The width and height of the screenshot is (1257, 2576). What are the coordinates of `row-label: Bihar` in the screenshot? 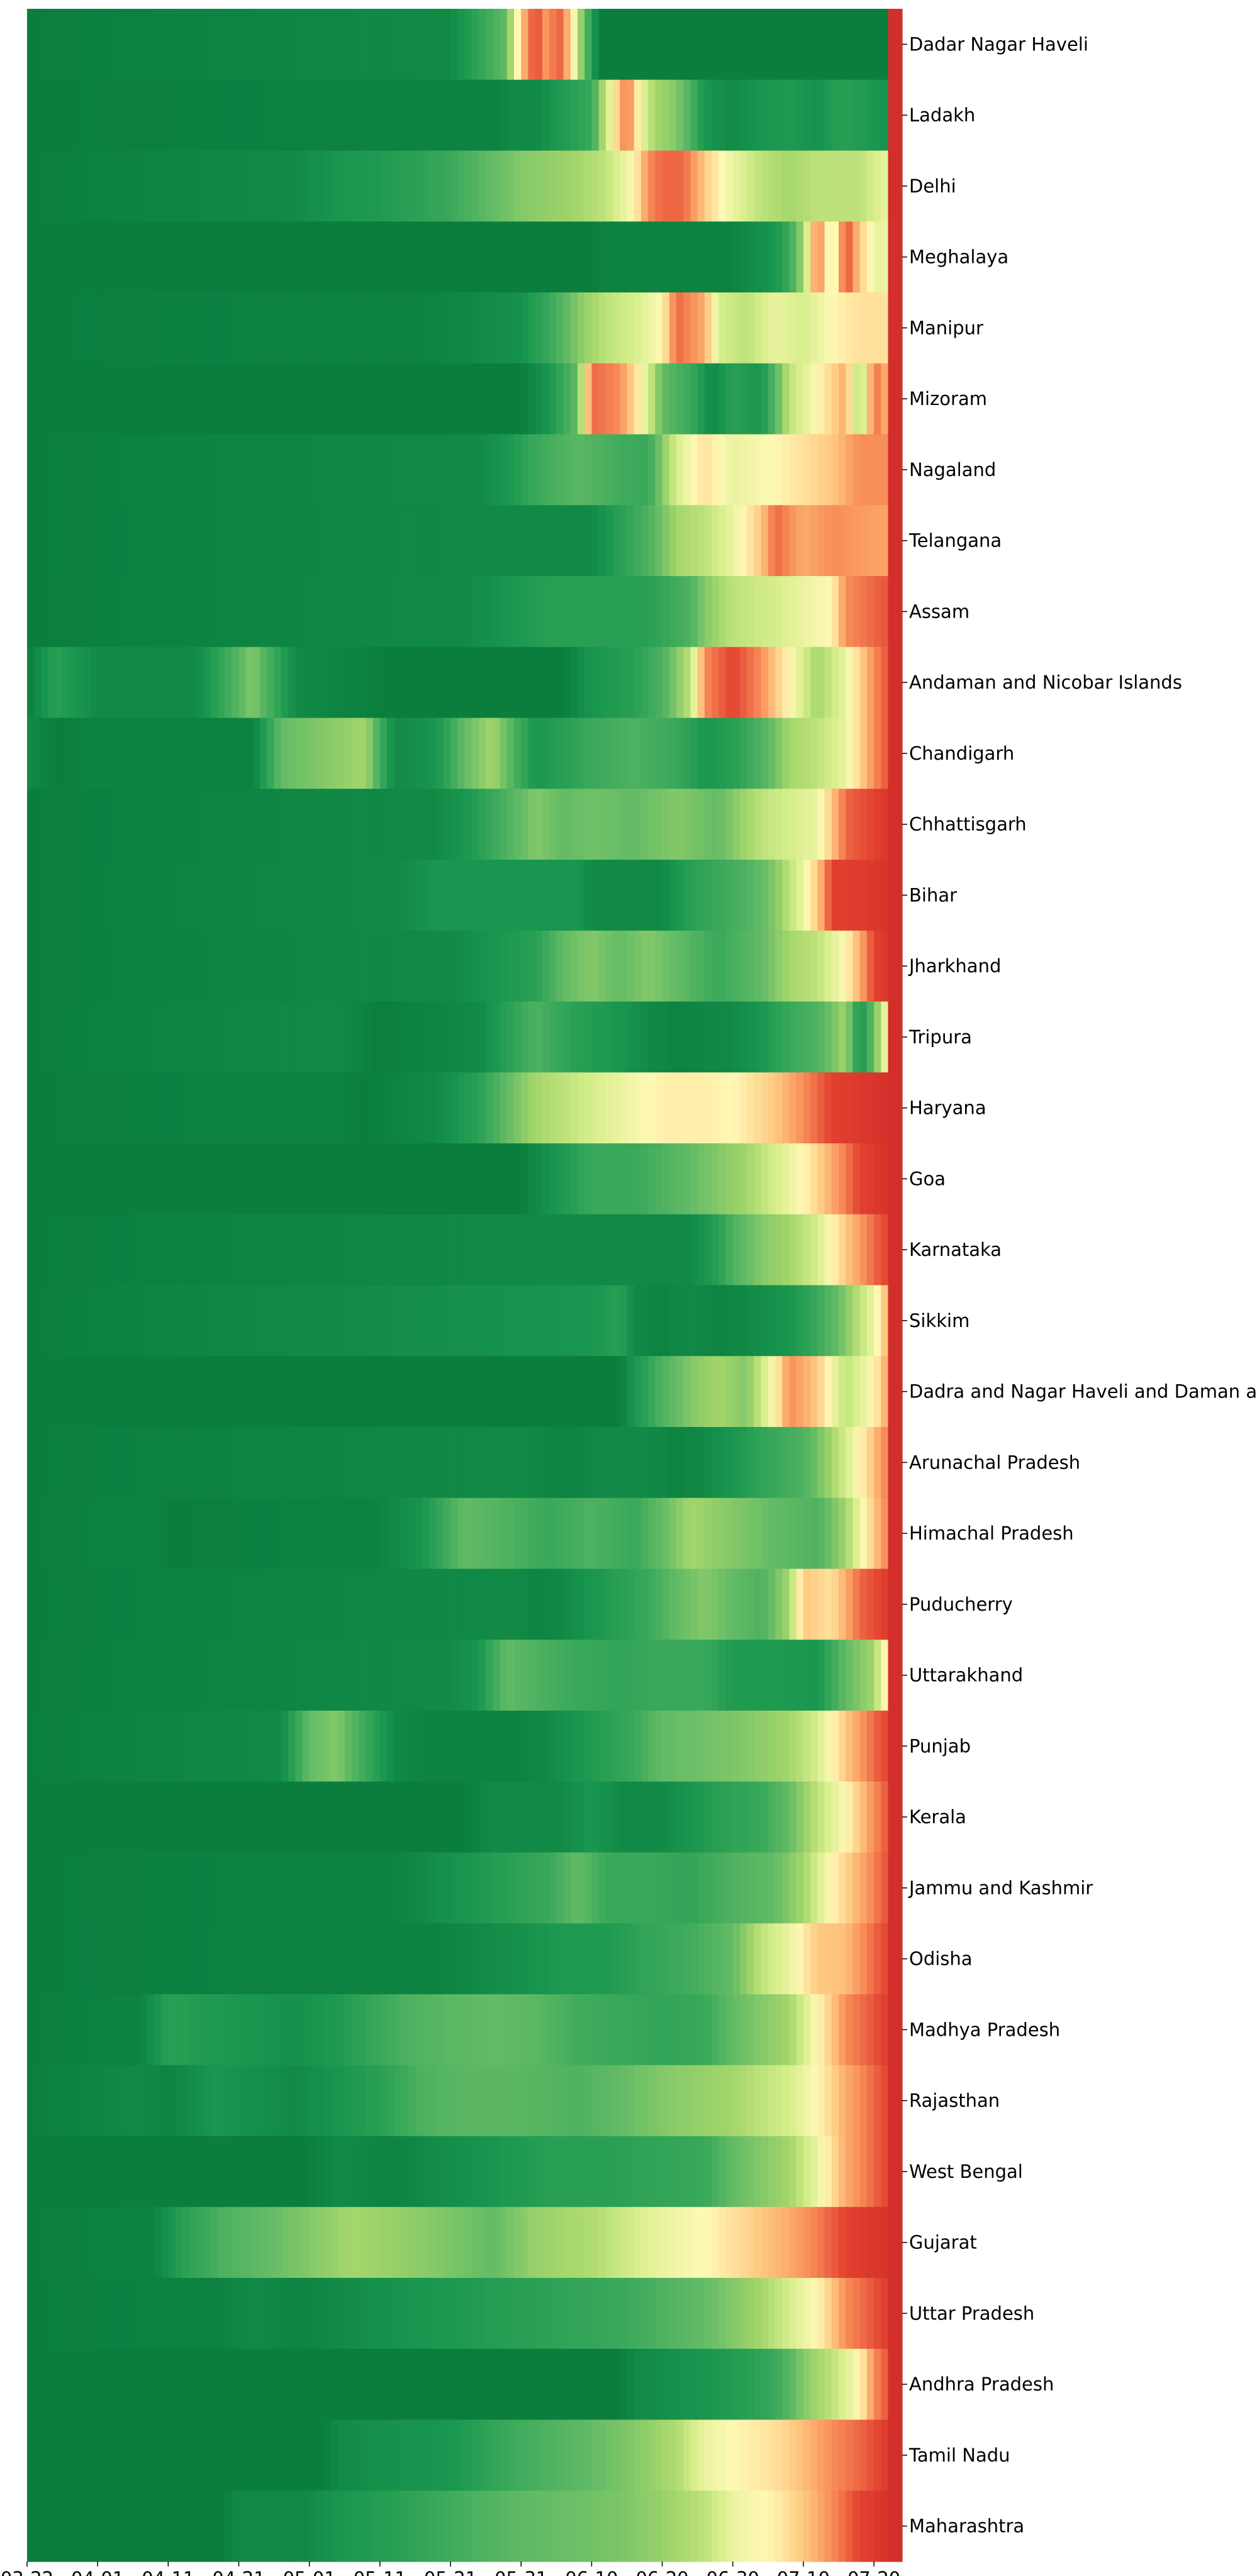 It's located at (933, 895).